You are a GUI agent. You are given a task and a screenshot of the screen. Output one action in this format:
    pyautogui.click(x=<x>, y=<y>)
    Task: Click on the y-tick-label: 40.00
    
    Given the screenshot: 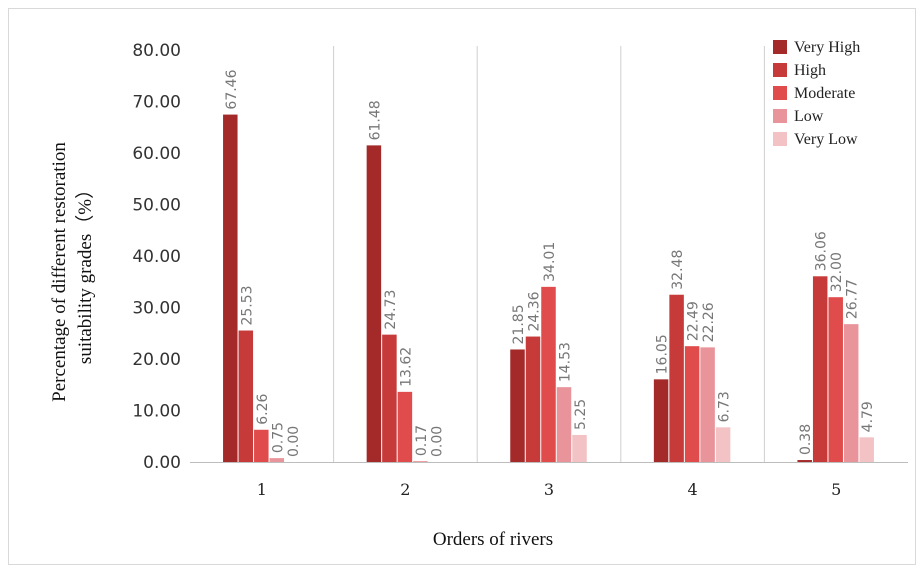 What is the action you would take?
    pyautogui.click(x=156, y=257)
    